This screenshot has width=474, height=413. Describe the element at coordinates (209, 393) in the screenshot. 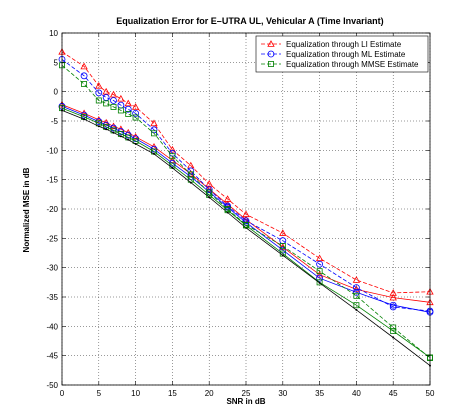

I see `x-tick-label: 20` at that location.